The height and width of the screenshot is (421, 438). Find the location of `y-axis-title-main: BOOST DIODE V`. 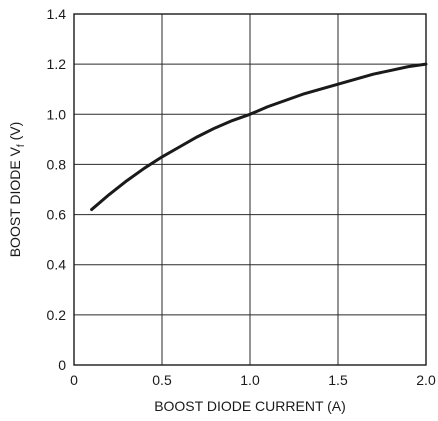

y-axis-title-main: BOOST DIODE V is located at coordinates (15, 201).